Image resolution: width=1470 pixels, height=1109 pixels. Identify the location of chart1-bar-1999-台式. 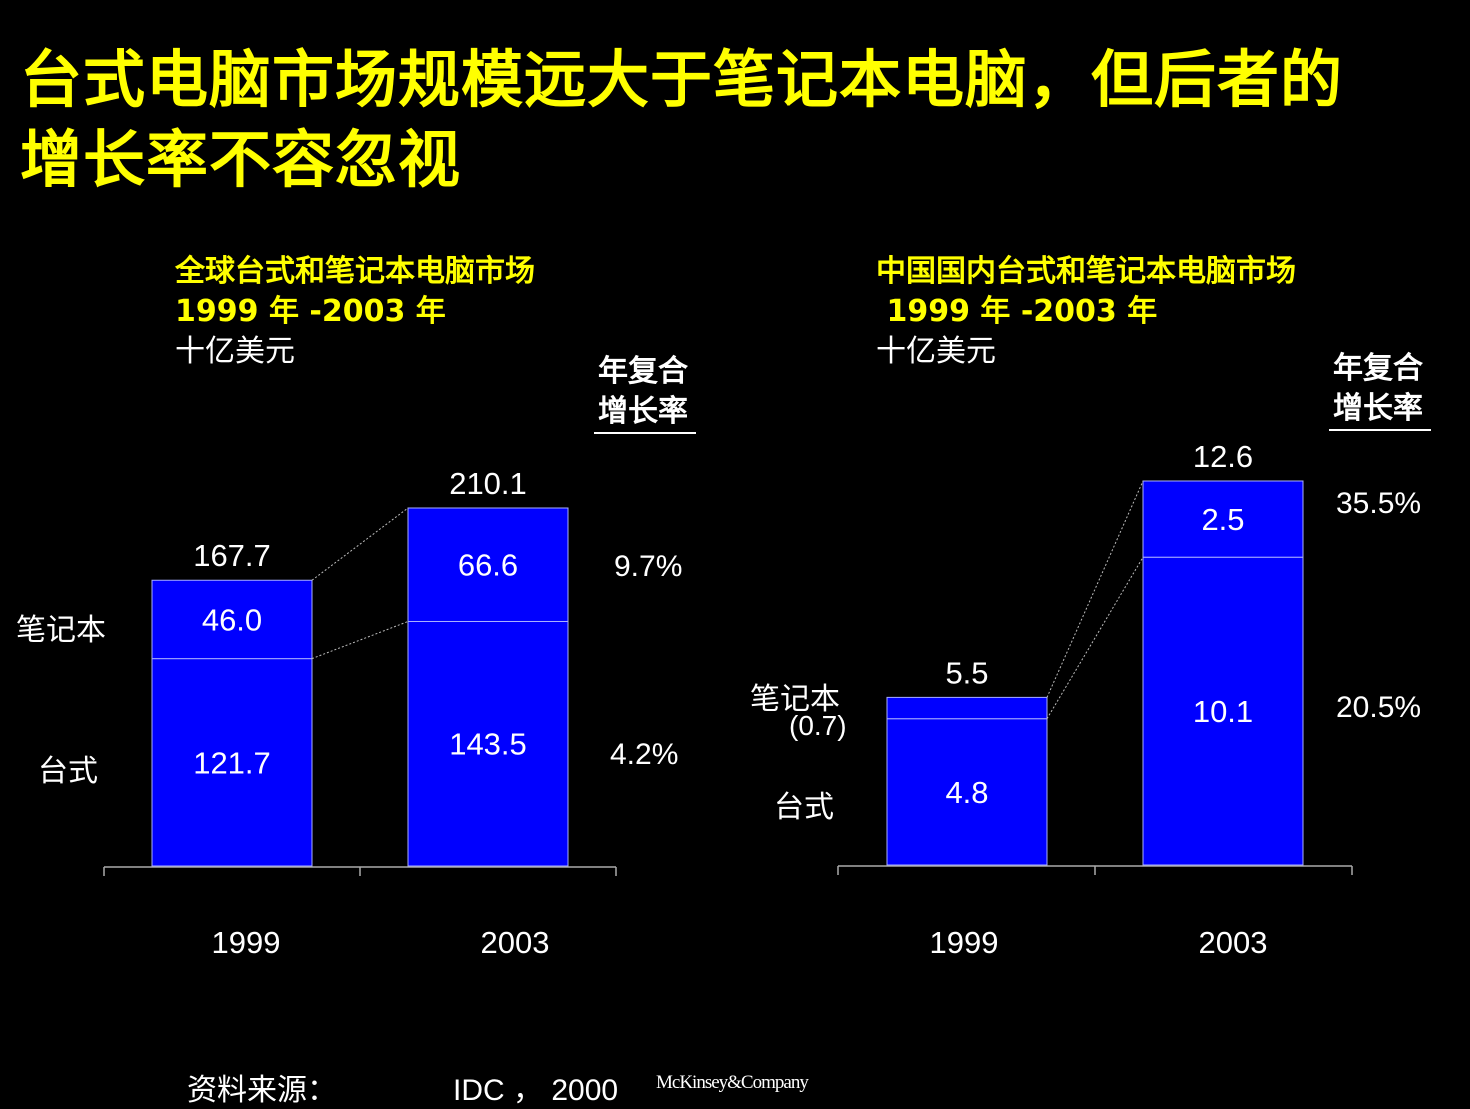
(232, 762).